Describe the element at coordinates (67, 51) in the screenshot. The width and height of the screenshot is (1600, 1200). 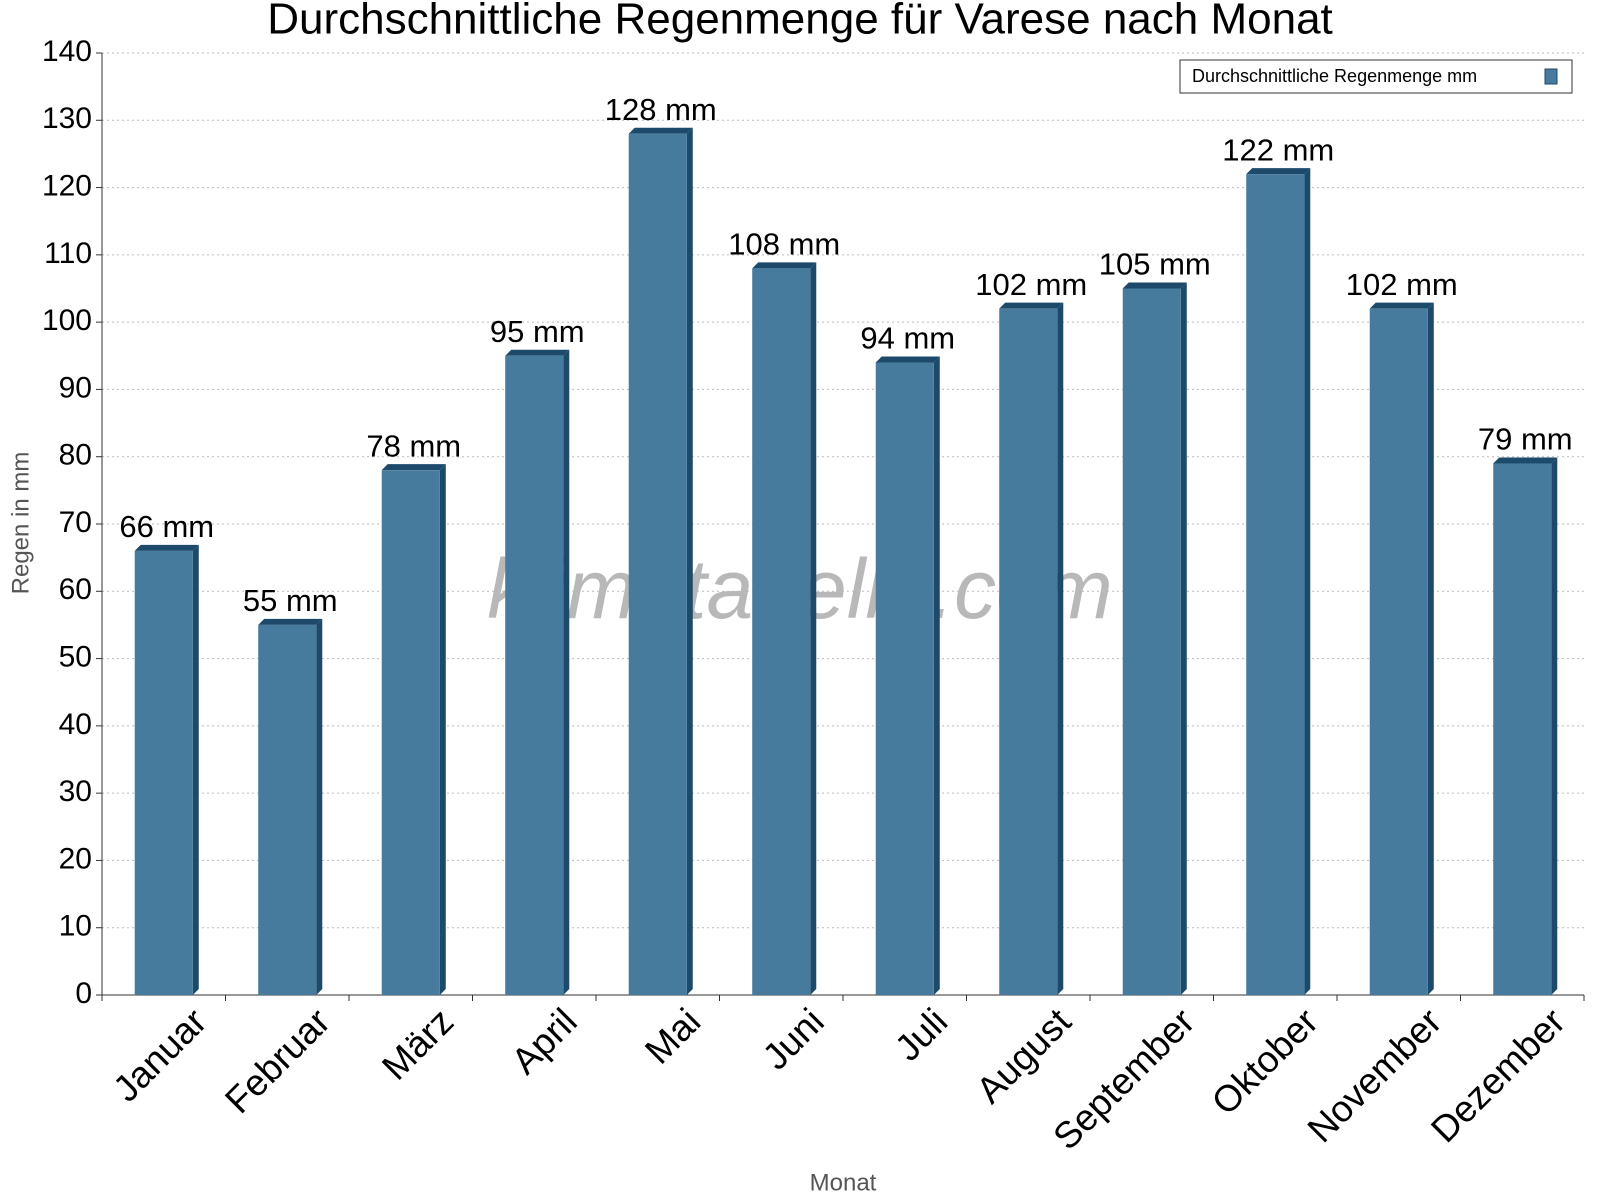
I see `y-tick-label: 140` at that location.